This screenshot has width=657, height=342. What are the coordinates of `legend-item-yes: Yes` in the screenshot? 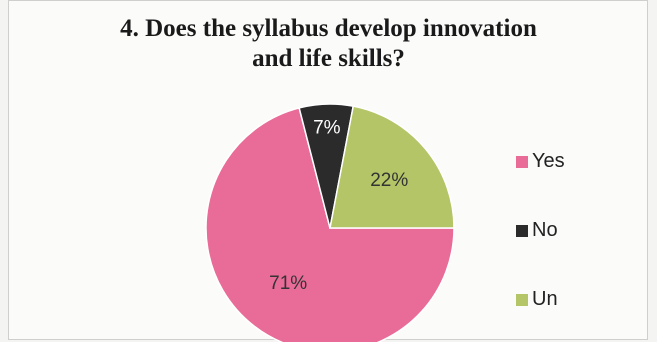 It's located at (540, 161).